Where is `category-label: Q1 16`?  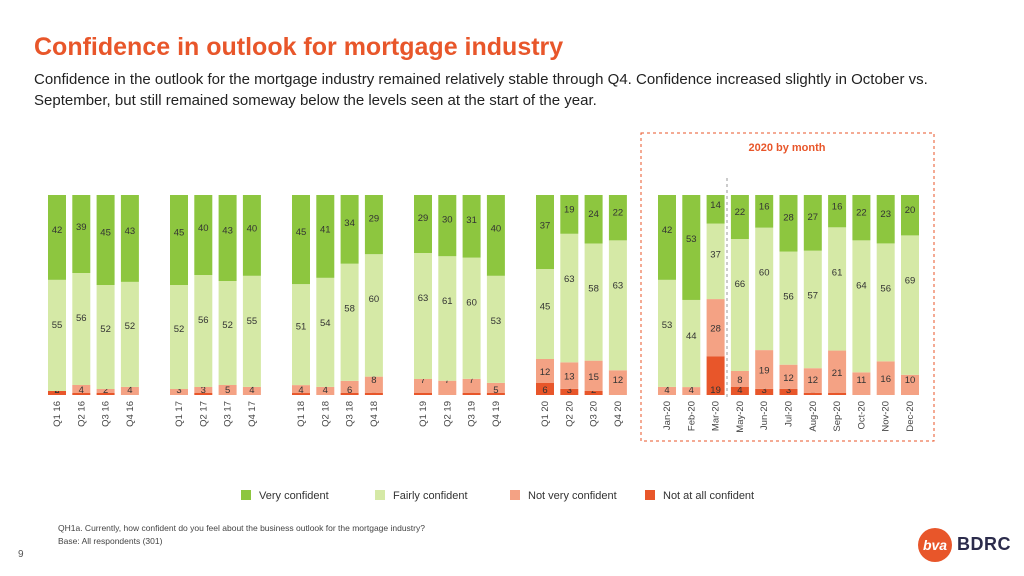
category-label: Q1 16 is located at coordinates (57, 414).